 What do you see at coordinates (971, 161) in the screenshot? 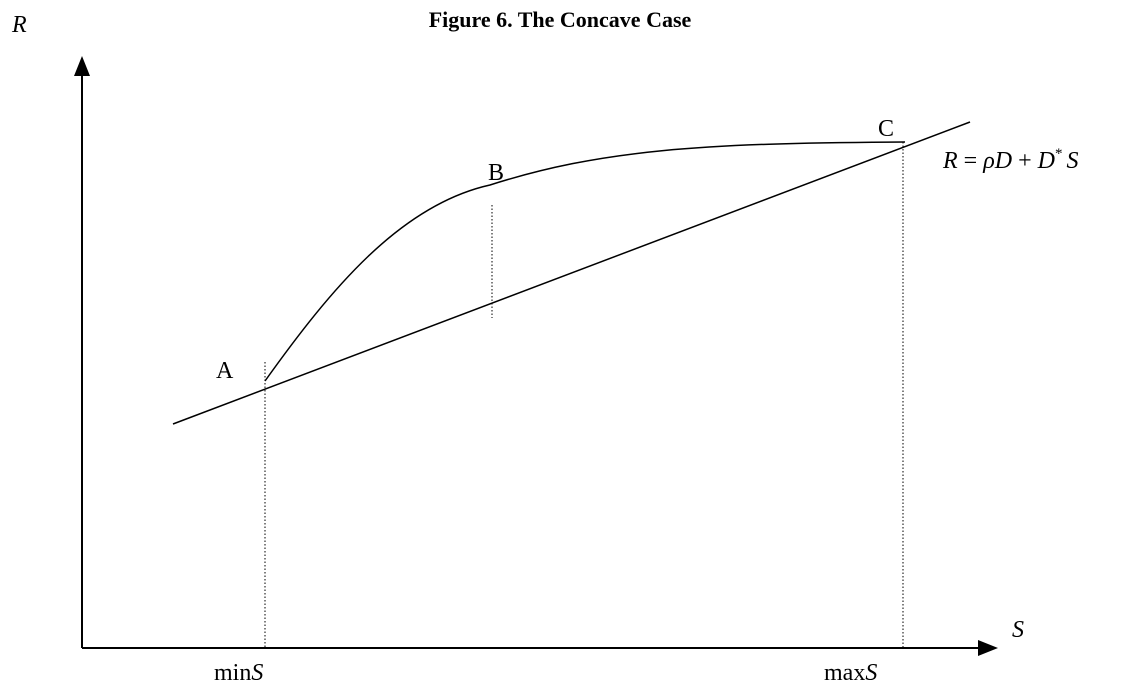
I see `eq-part: =` at bounding box center [971, 161].